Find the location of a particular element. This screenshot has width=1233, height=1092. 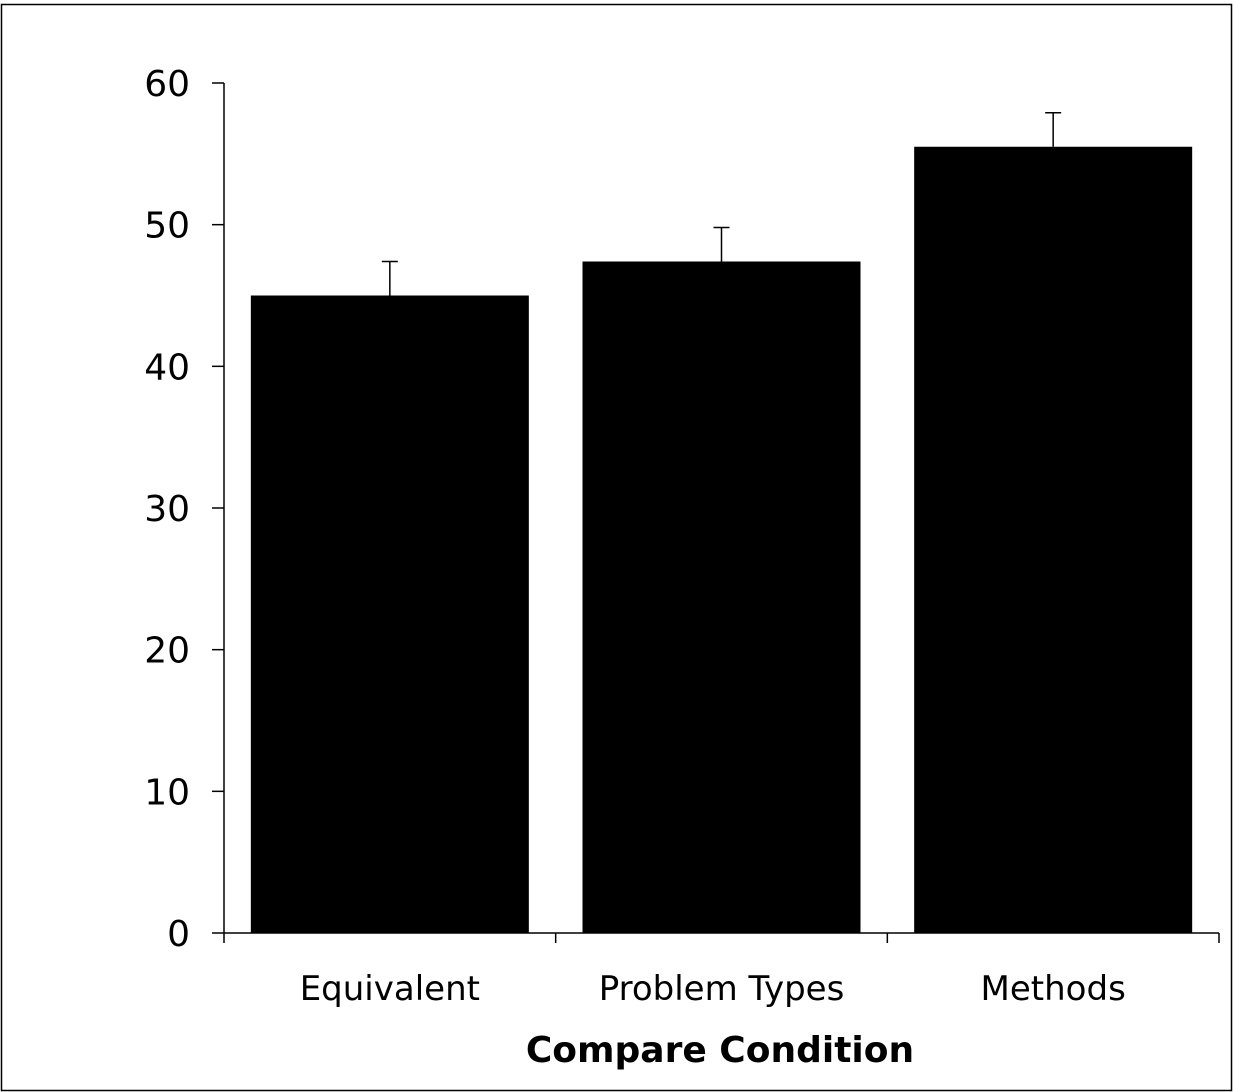

x-tick-label: Problem Types is located at coordinates (722, 989).